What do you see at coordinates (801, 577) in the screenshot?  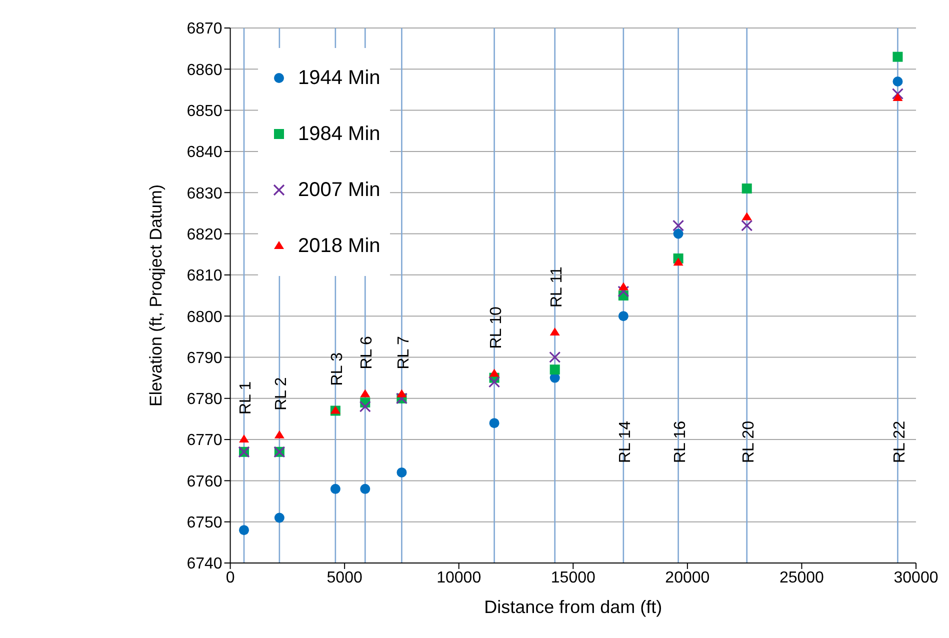 I see `x-tick-label: 25000` at bounding box center [801, 577].